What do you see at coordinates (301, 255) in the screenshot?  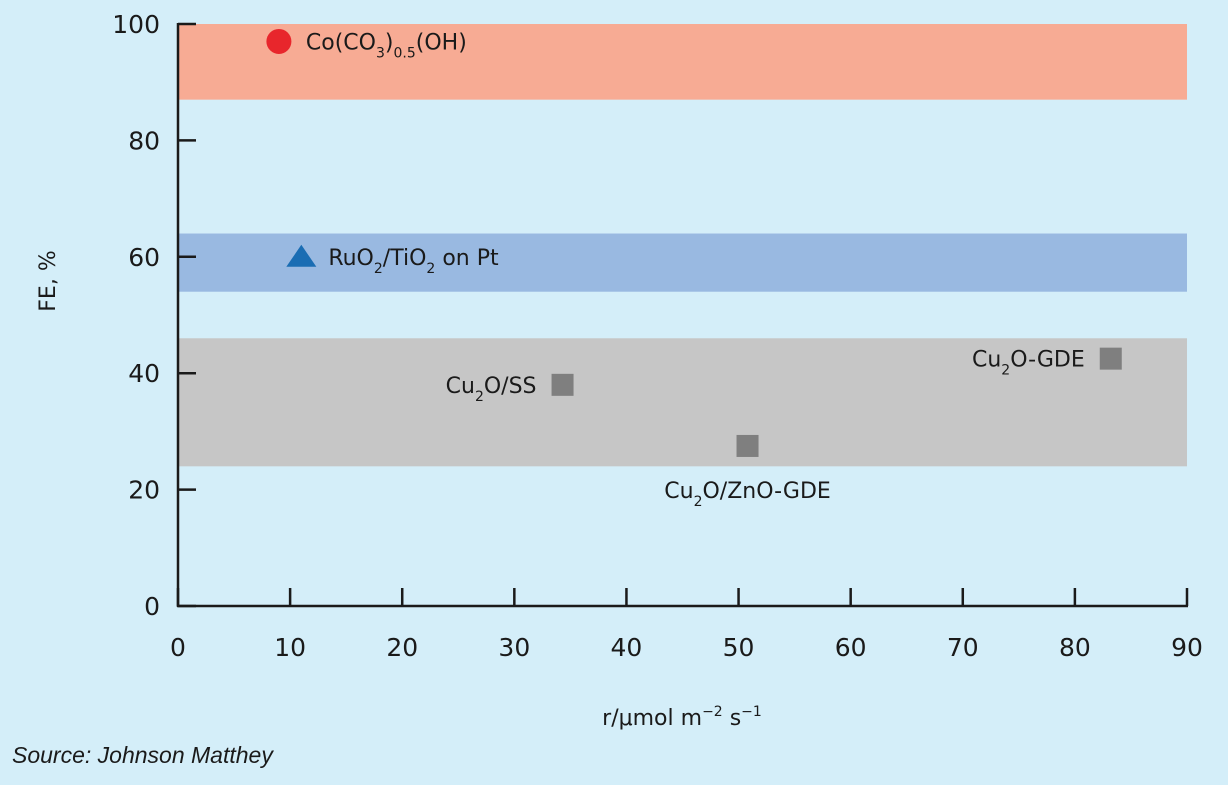 I see `point-triangle` at bounding box center [301, 255].